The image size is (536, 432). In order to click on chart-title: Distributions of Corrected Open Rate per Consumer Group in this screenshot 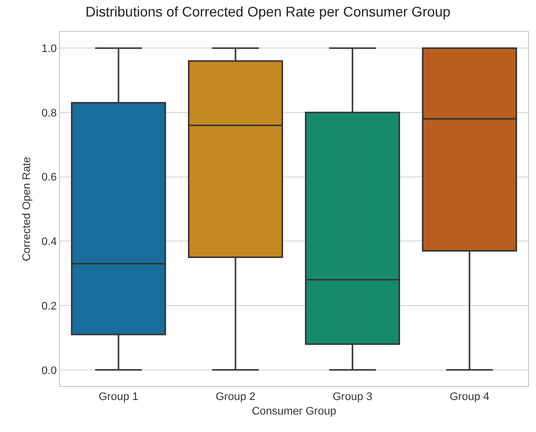, I will do `click(268, 11)`.